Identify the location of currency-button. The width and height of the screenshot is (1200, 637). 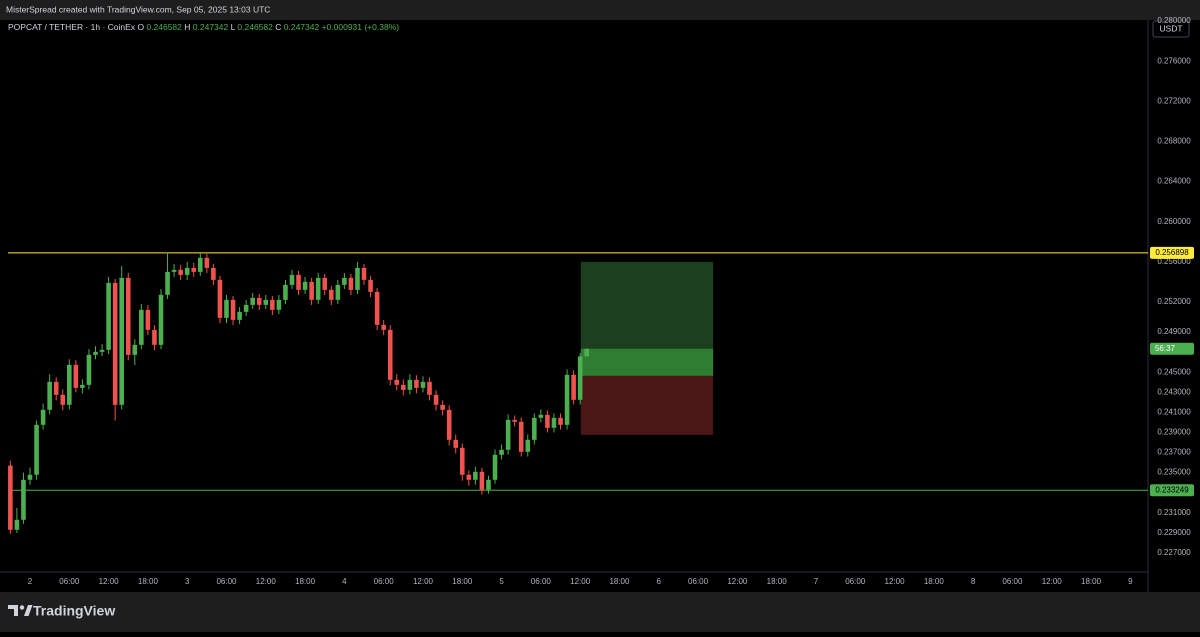
(1171, 29).